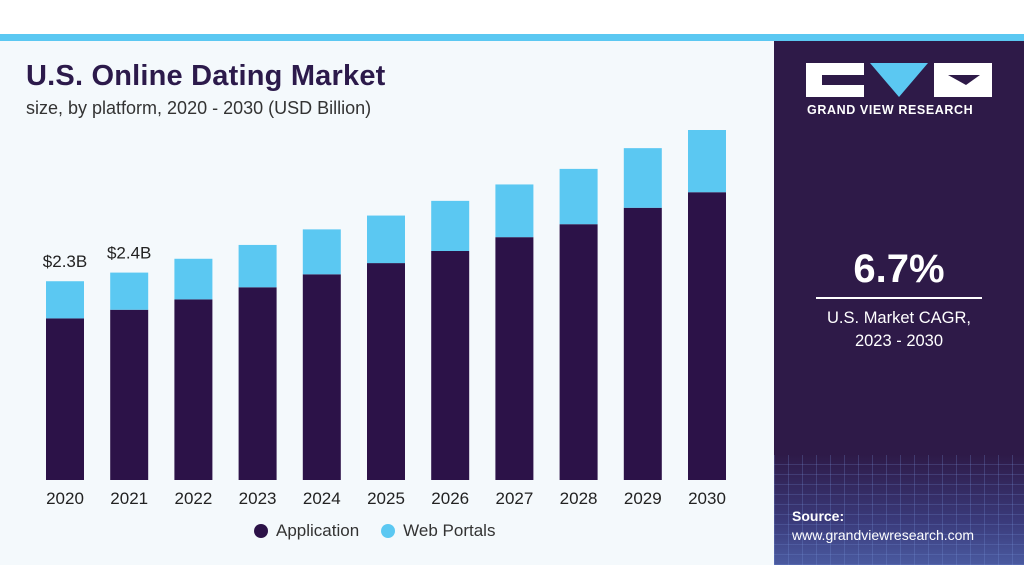 The height and width of the screenshot is (576, 1024). Describe the element at coordinates (193, 279) in the screenshot. I see `bar-web-portals-2022` at that location.